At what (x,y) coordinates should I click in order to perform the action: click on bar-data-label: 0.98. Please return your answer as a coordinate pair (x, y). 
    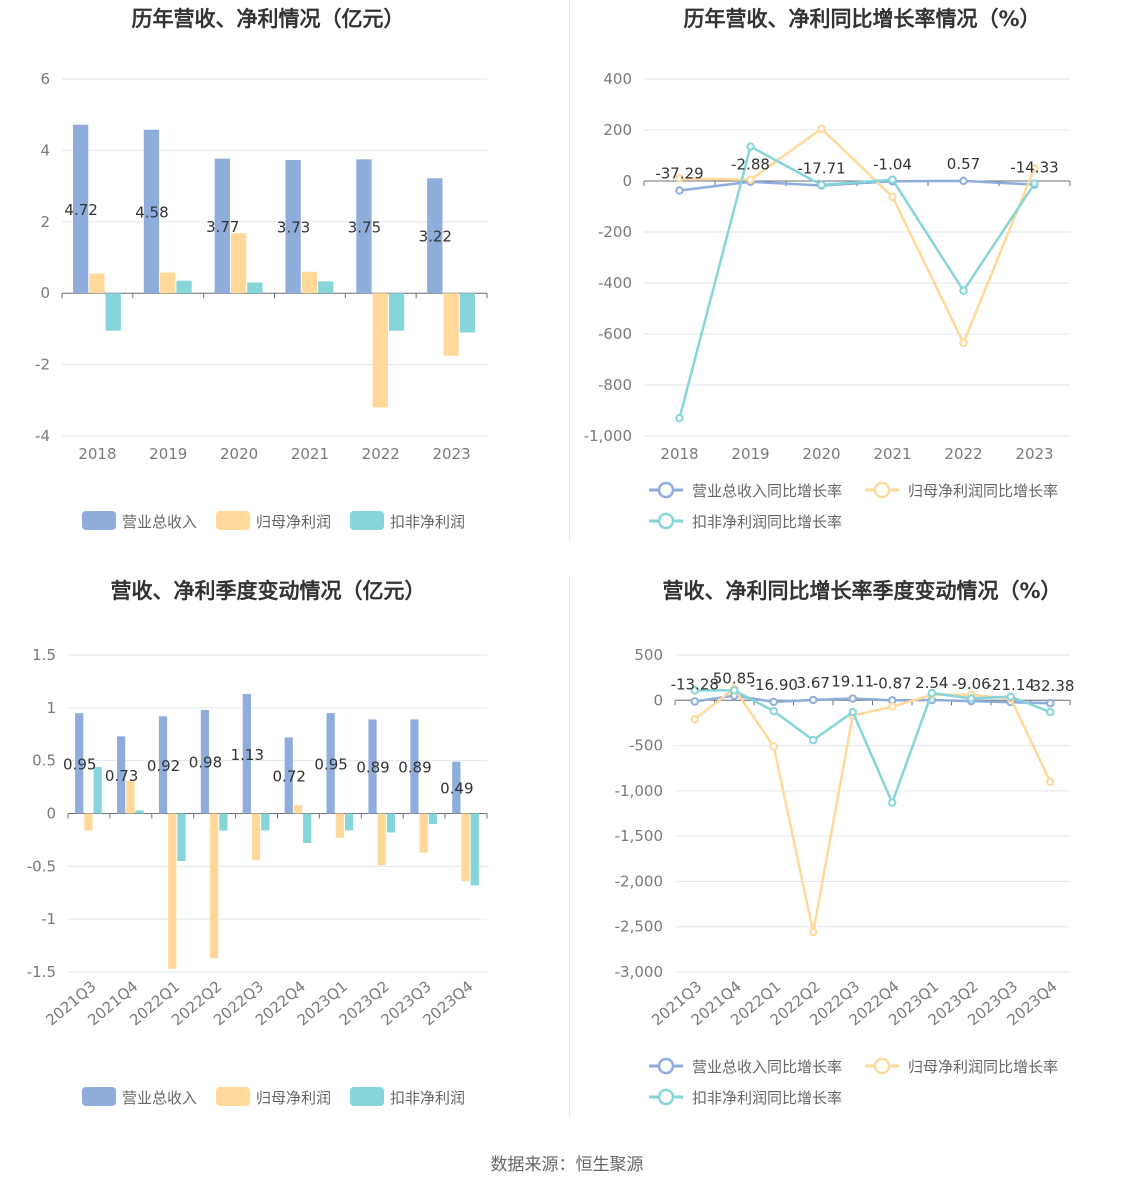
    Looking at the image, I should click on (205, 763).